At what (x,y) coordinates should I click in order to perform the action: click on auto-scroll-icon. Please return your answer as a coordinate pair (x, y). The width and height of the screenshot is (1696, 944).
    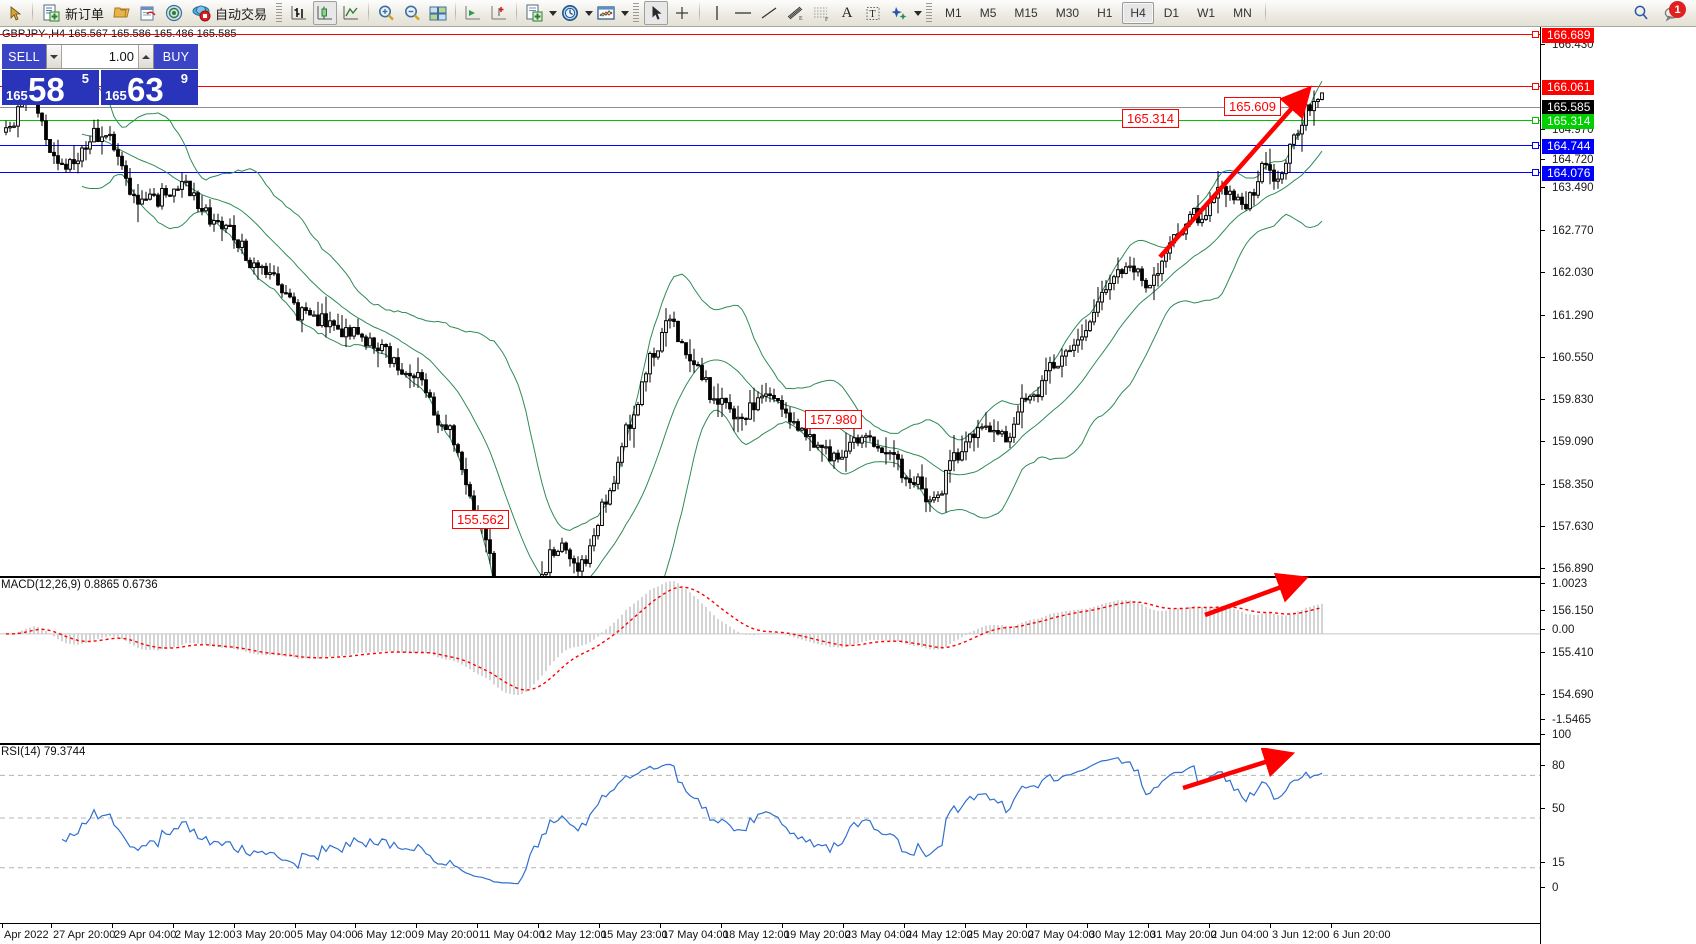
    Looking at the image, I should click on (499, 13).